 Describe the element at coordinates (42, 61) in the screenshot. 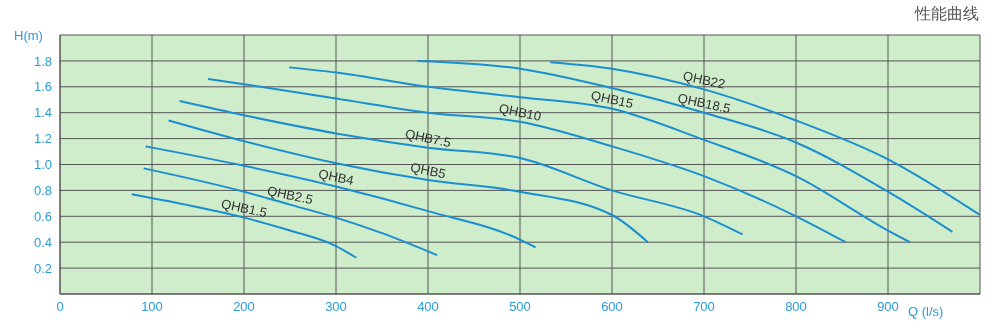

I see `y-tick-label: 1.8` at that location.